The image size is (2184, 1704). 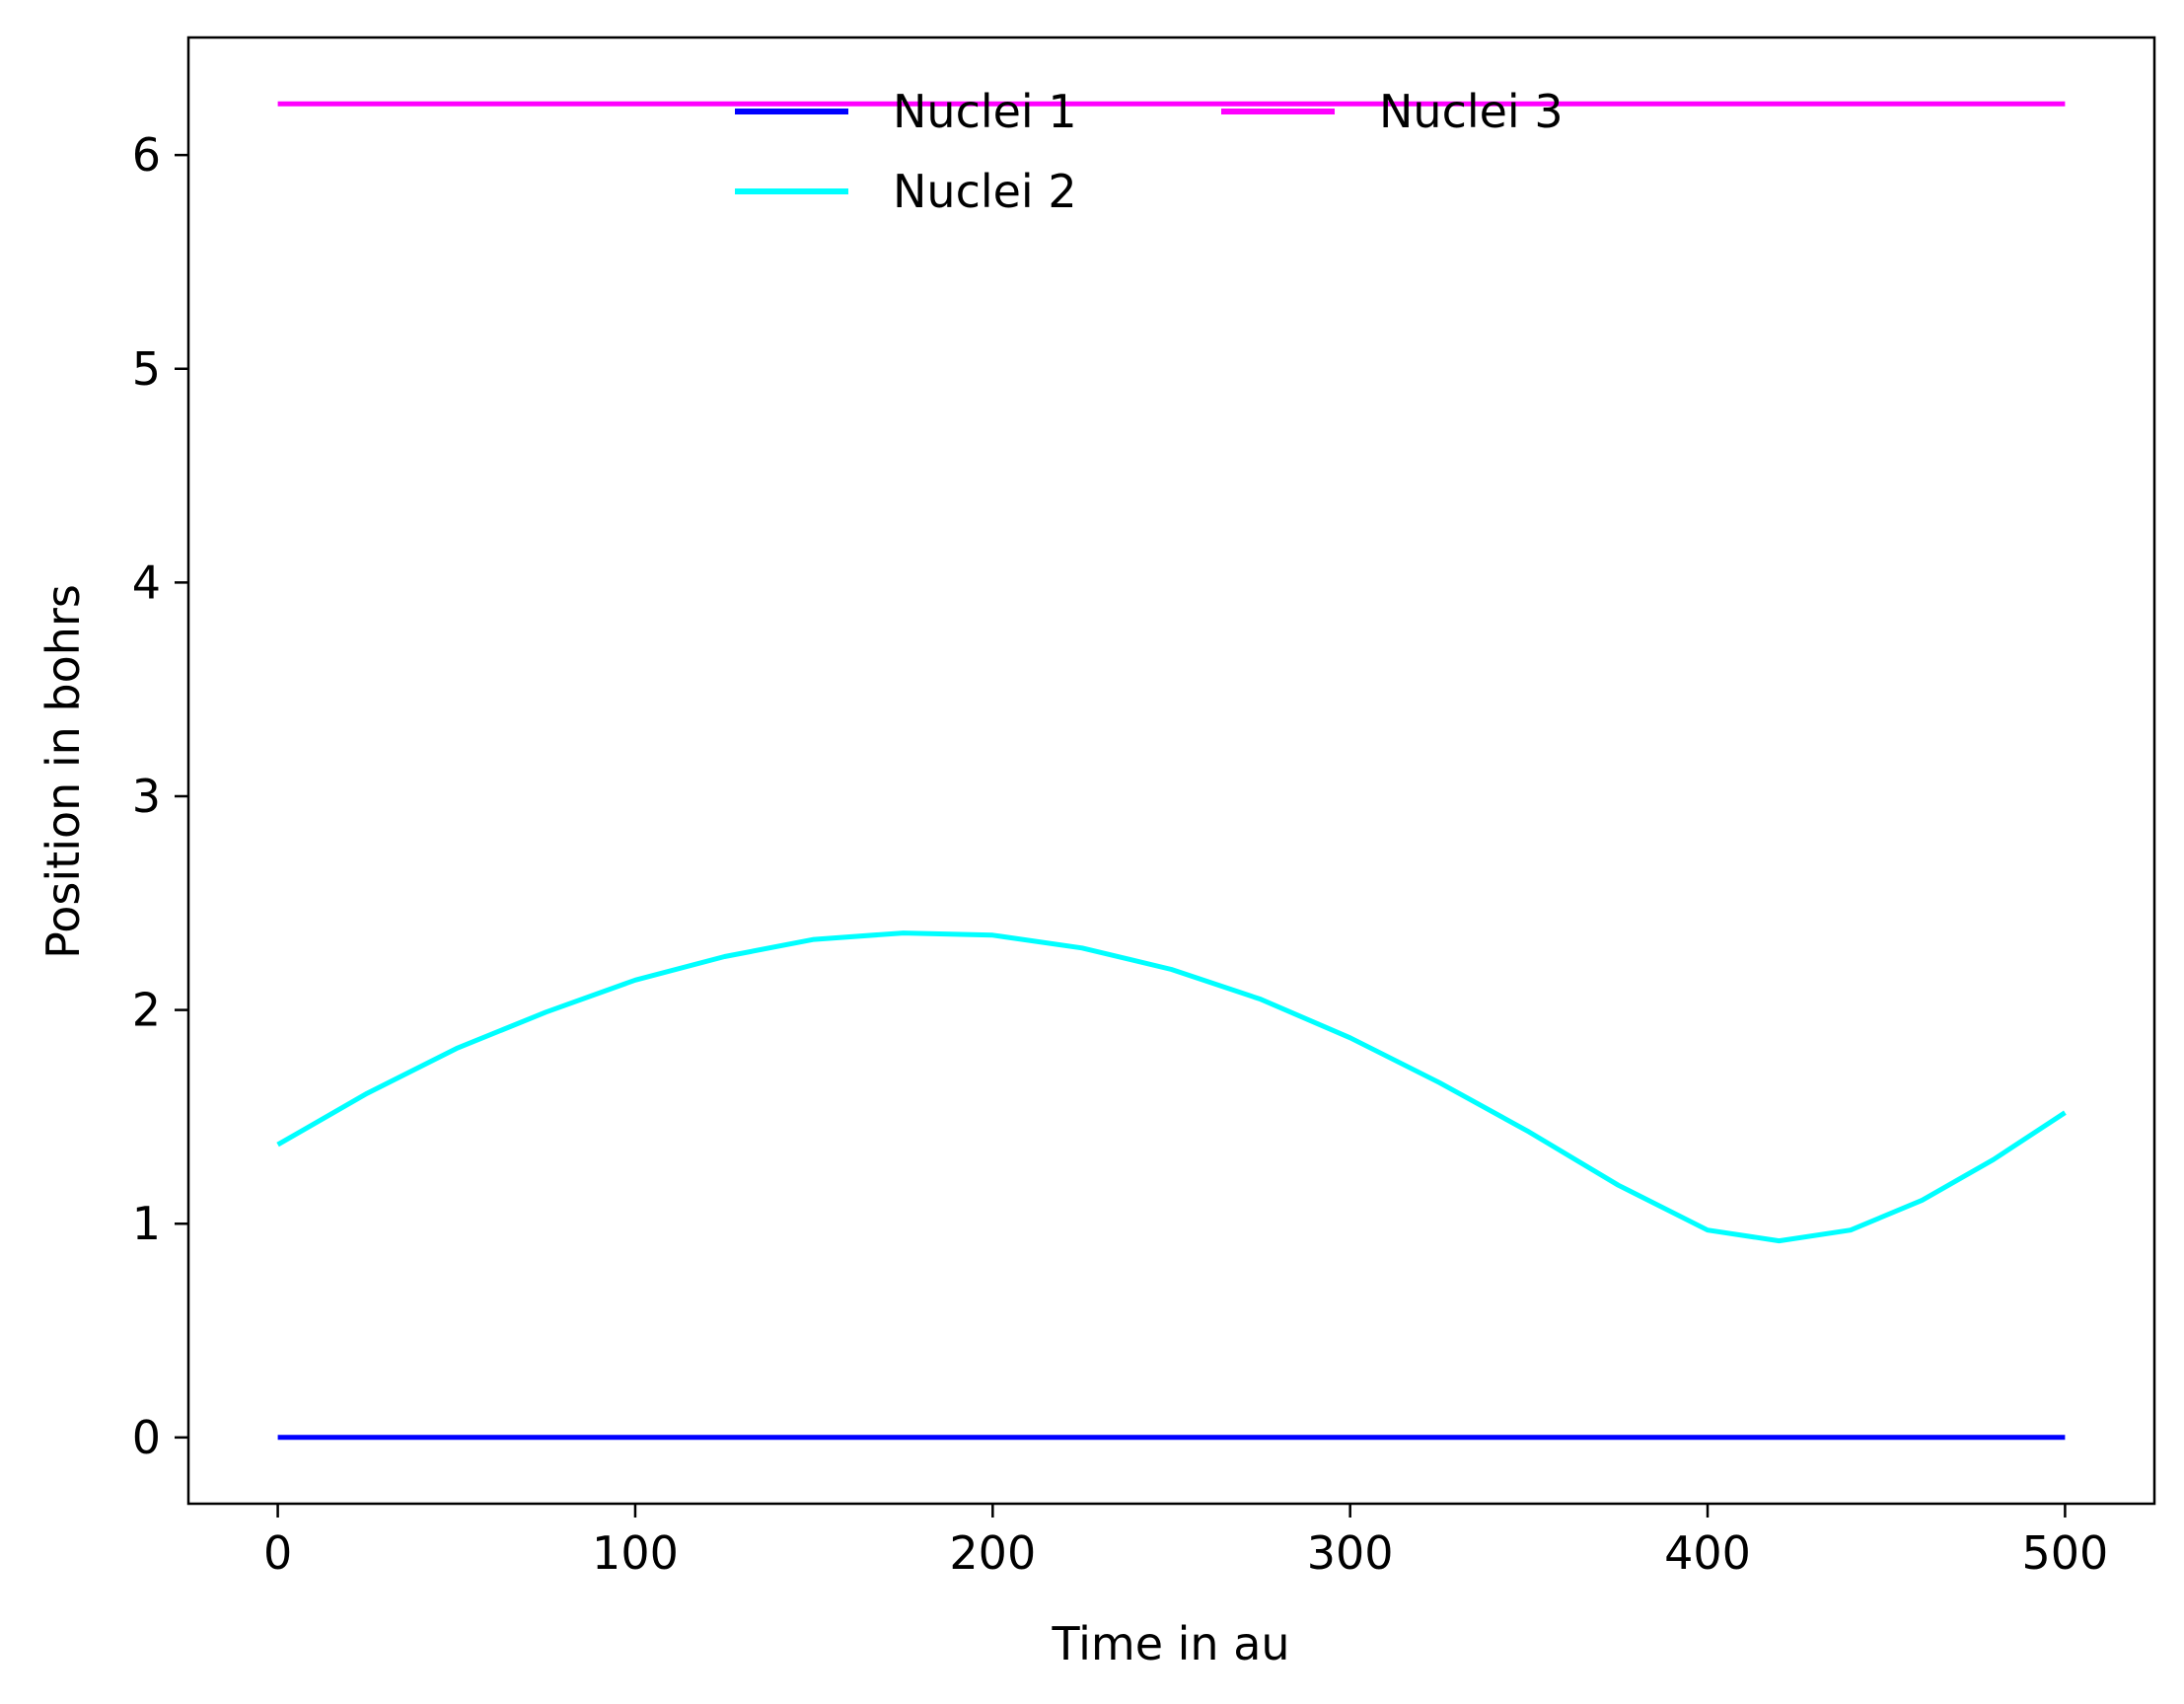 I want to click on x-axis-label: Time in au, so click(x=1170, y=1643).